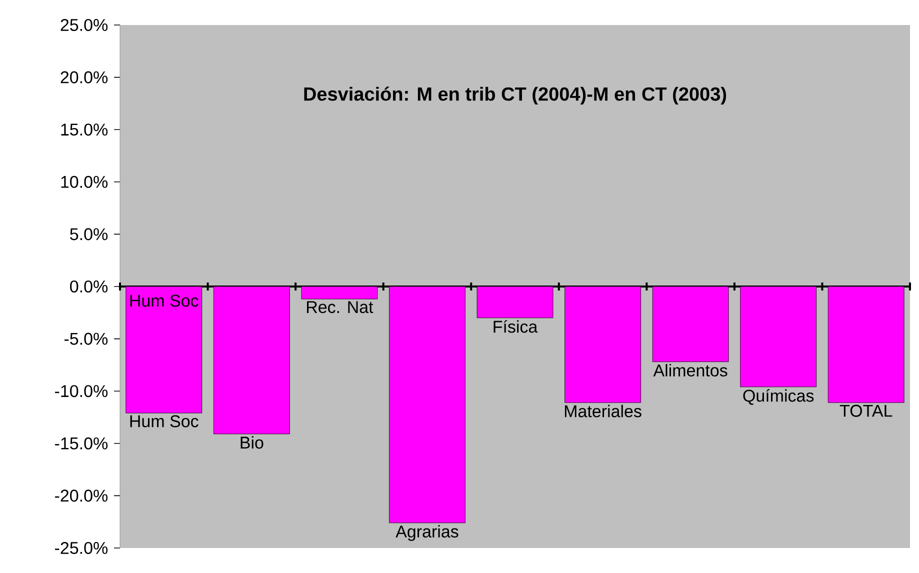  I want to click on y-tick-label: 0.0%, so click(89, 286).